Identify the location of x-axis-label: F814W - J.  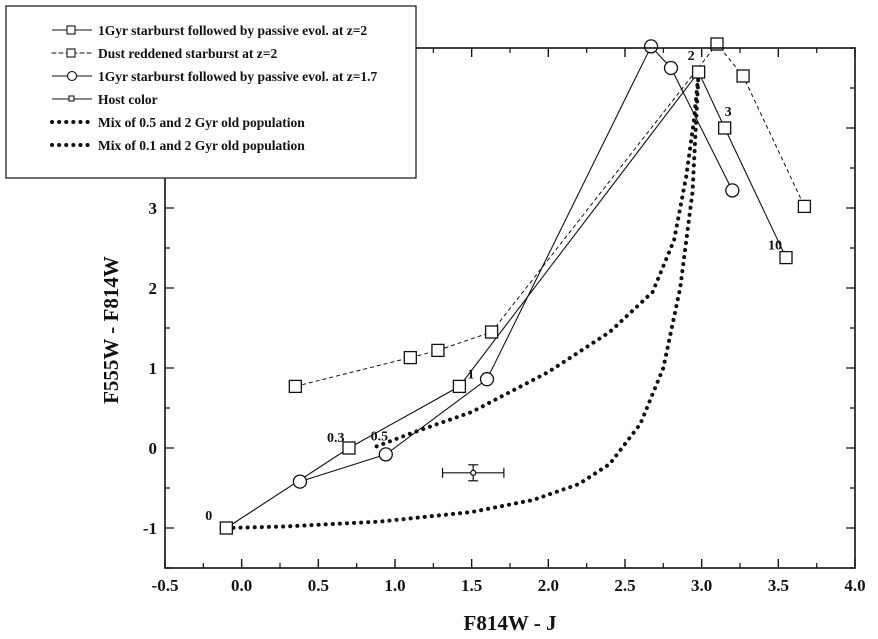
(510, 623).